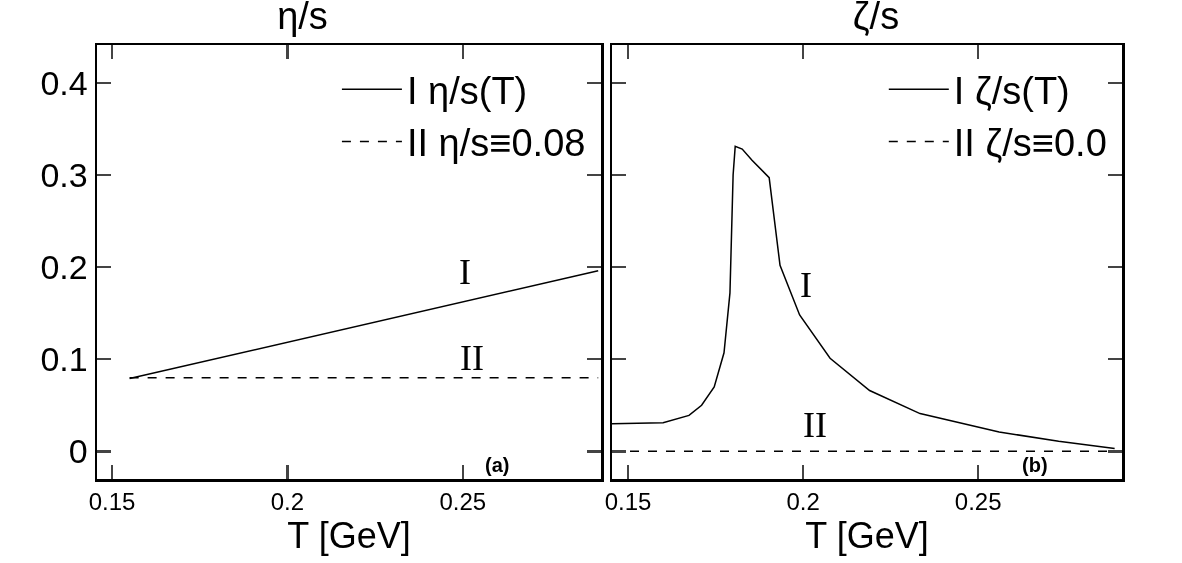  Describe the element at coordinates (467, 91) in the screenshot. I see `legend-label: I η/s(T)` at that location.